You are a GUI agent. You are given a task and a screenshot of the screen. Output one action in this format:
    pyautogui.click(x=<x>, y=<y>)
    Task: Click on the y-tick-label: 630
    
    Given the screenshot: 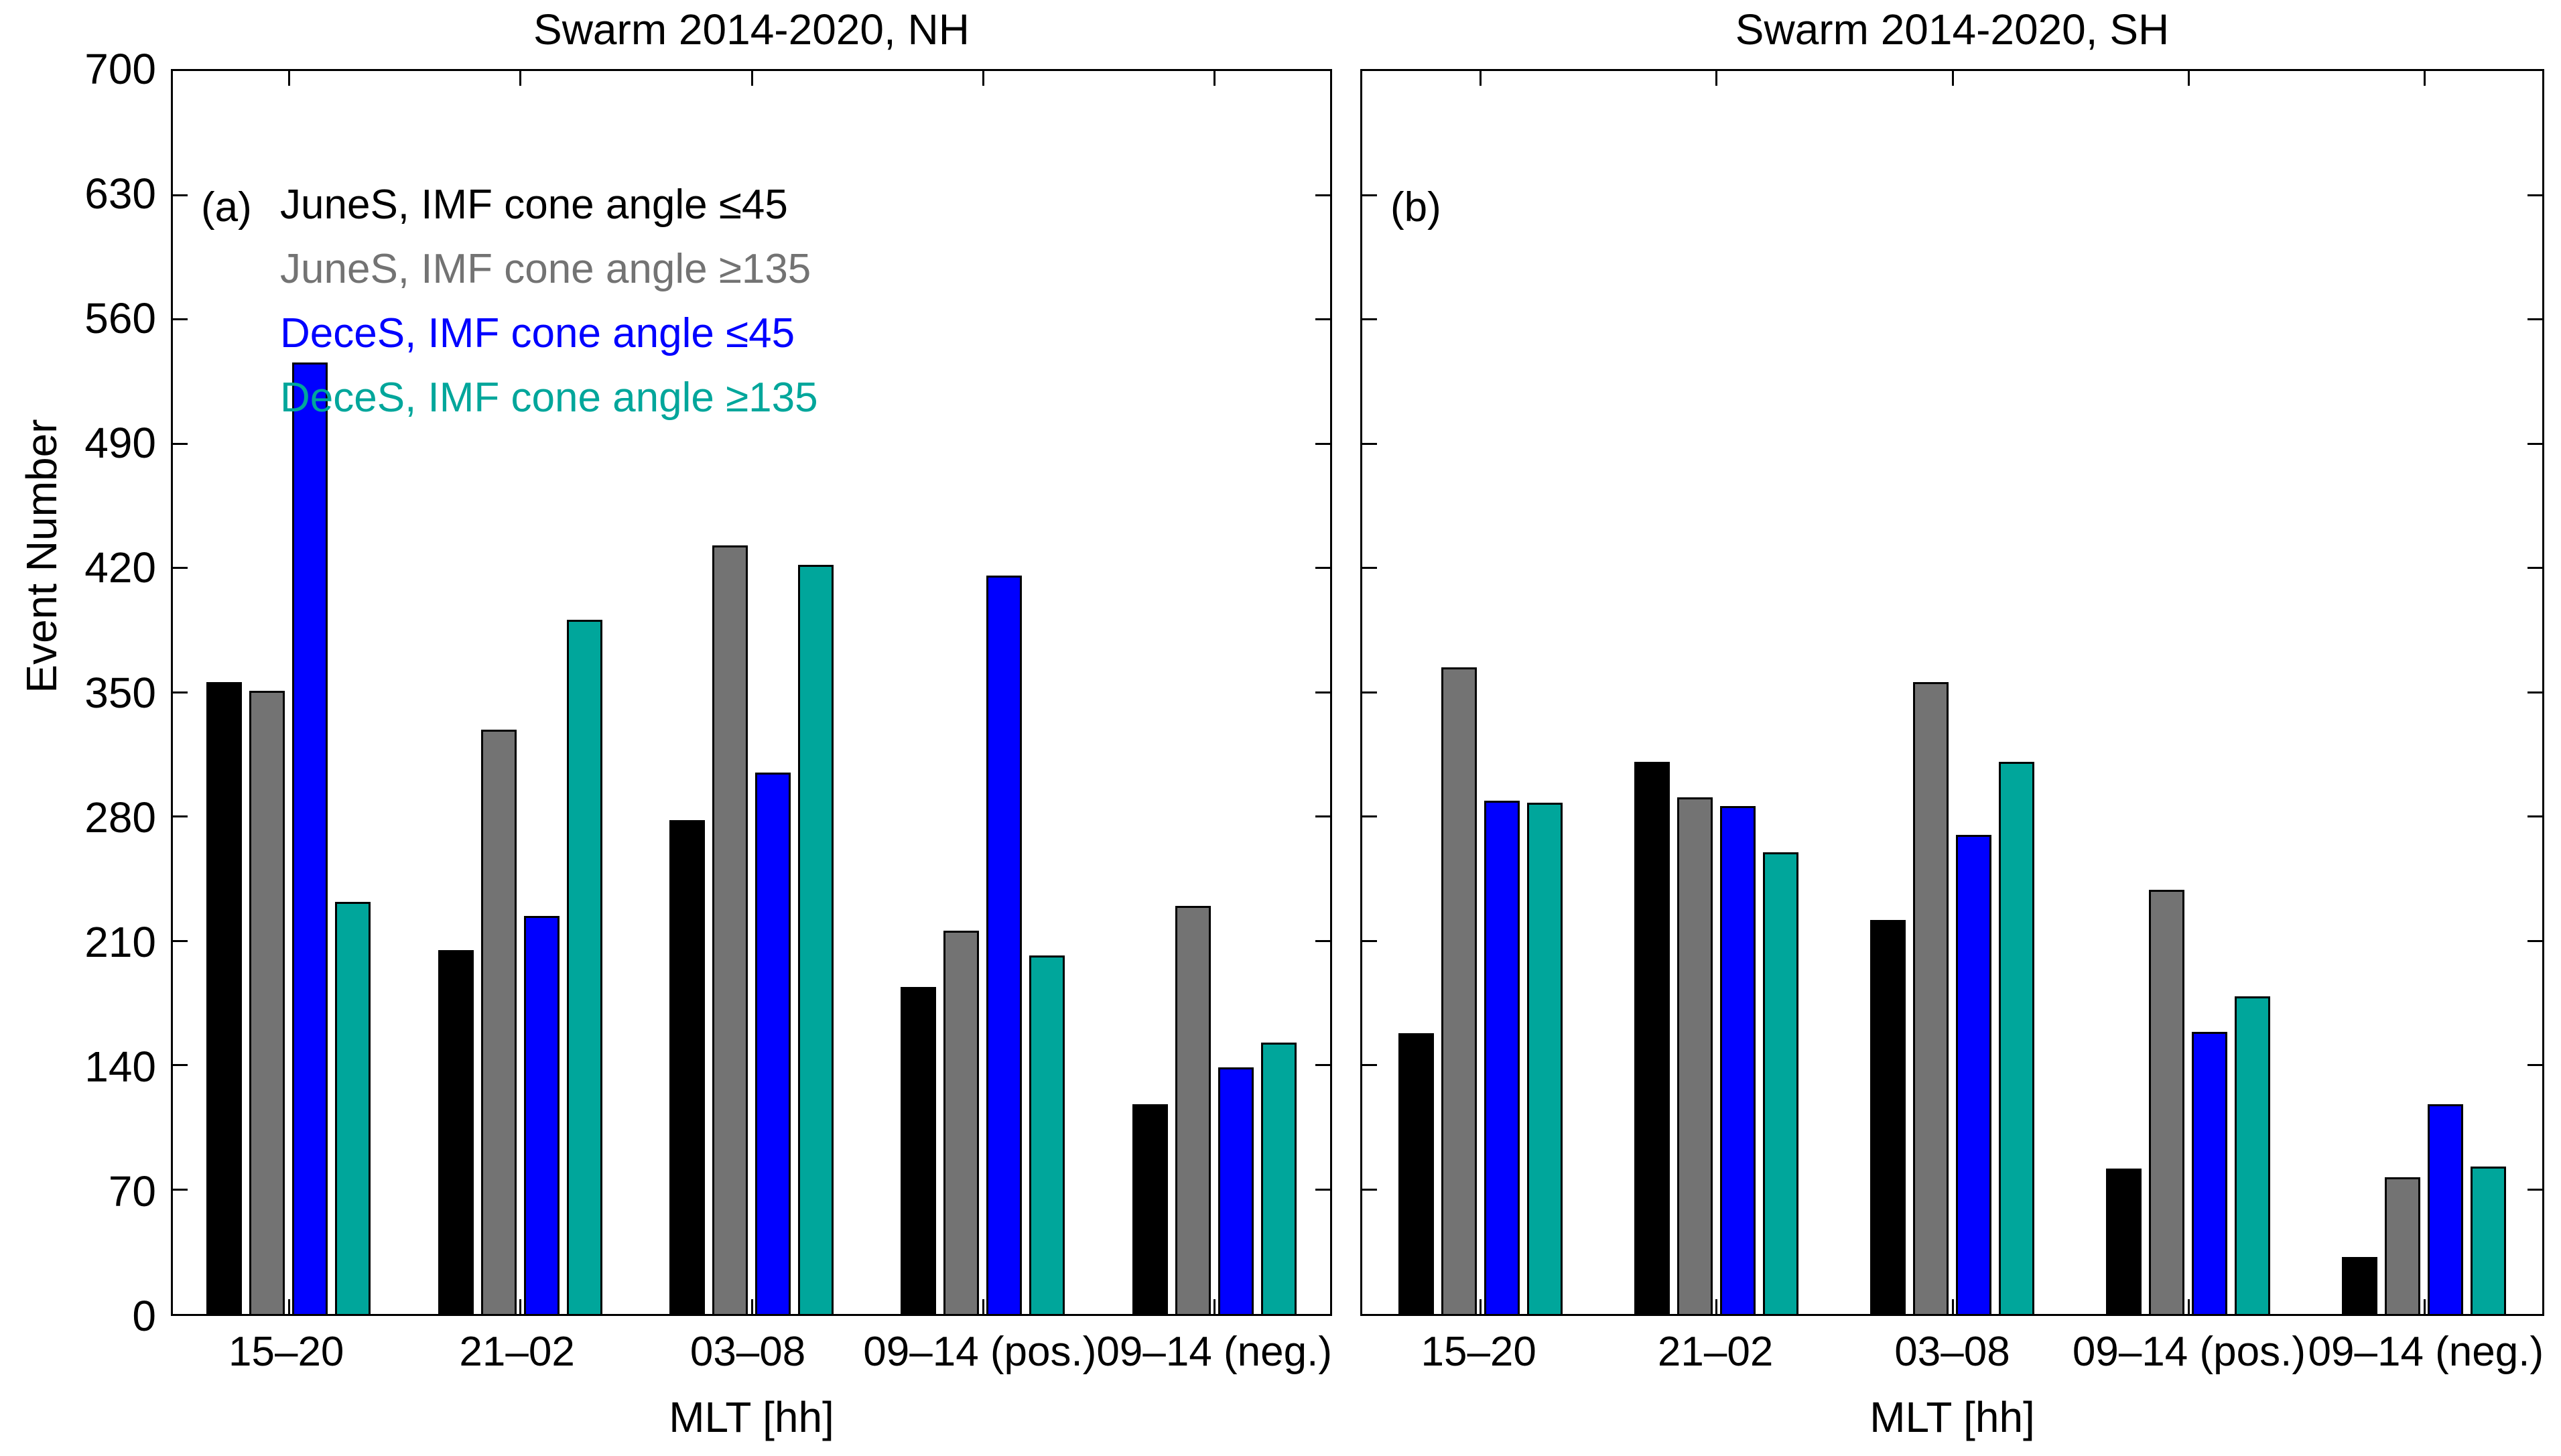 What is the action you would take?
    pyautogui.click(x=120, y=194)
    